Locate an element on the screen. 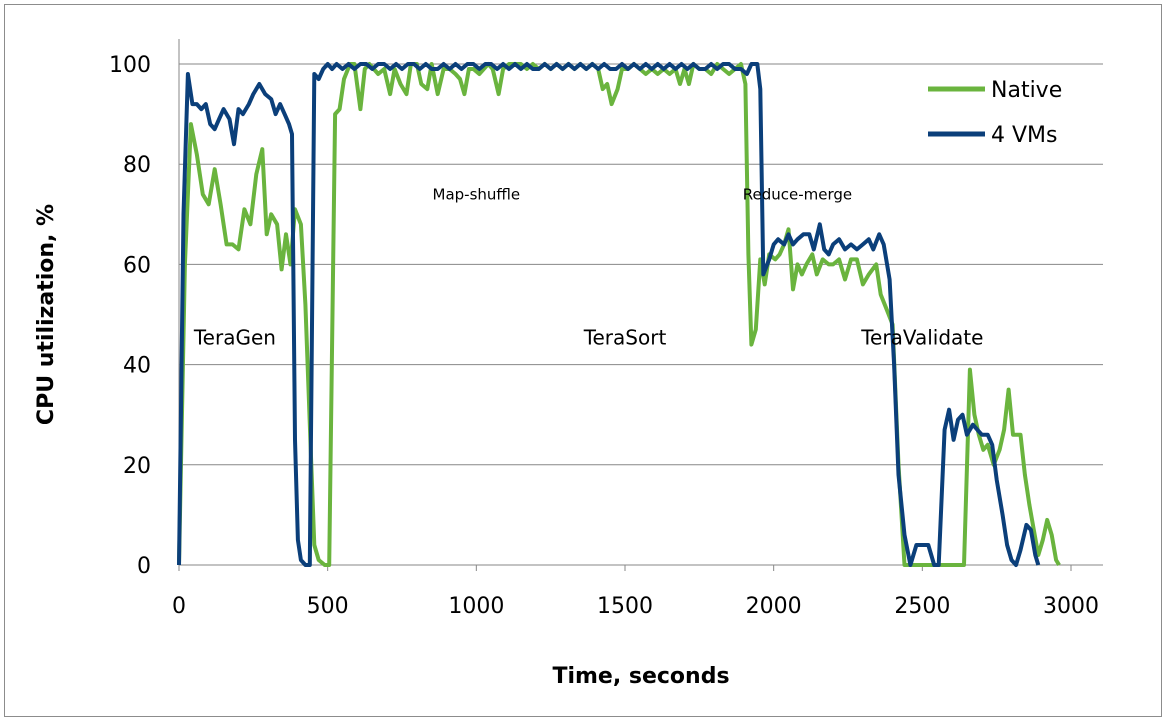  annotation-label: TeraSort is located at coordinates (625, 338).